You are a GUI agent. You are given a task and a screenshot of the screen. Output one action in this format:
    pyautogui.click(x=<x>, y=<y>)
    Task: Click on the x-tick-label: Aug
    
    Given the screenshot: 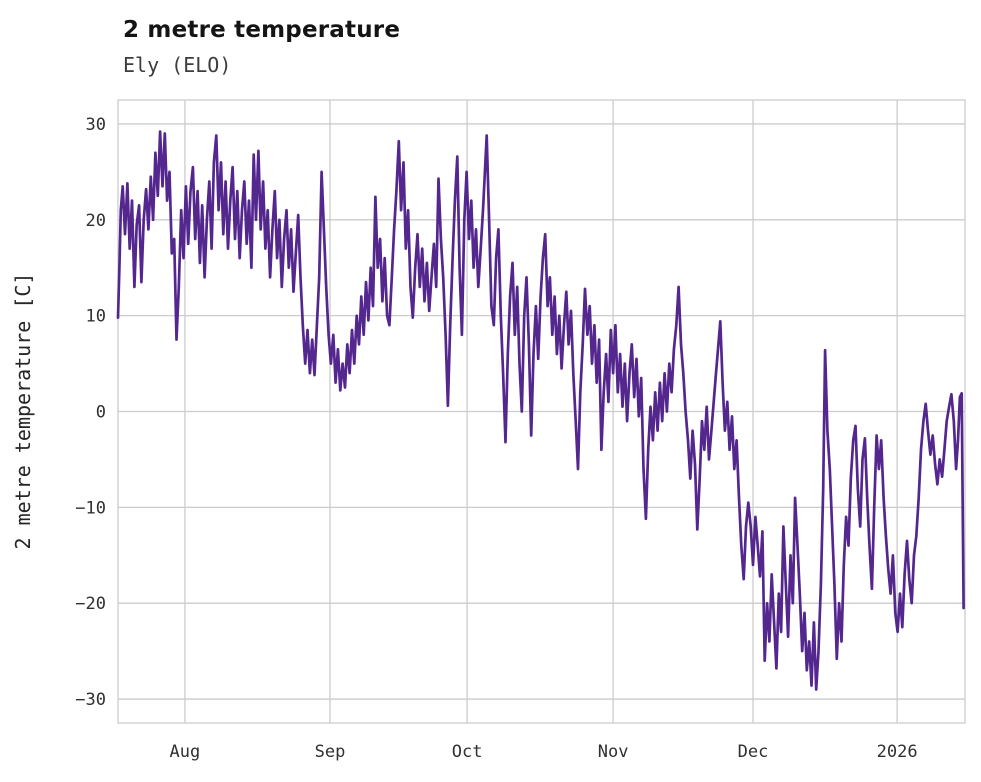 What is the action you would take?
    pyautogui.click(x=185, y=752)
    